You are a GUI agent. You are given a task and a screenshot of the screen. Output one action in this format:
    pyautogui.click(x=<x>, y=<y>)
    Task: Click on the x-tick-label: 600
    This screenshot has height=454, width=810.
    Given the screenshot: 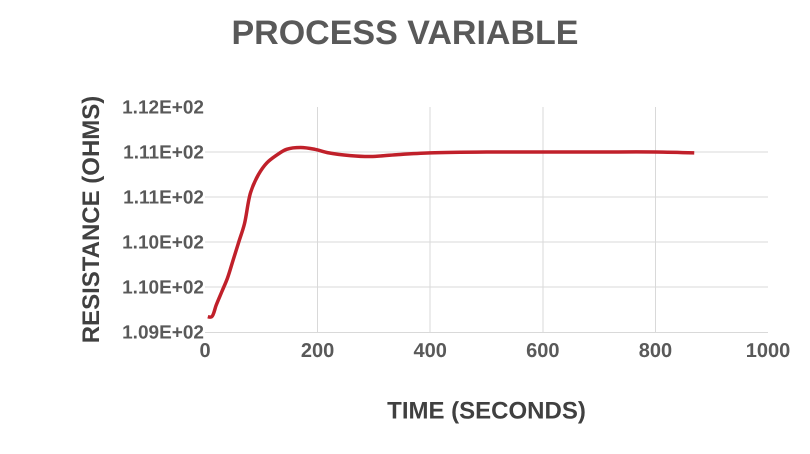 What is the action you would take?
    pyautogui.click(x=543, y=351)
    